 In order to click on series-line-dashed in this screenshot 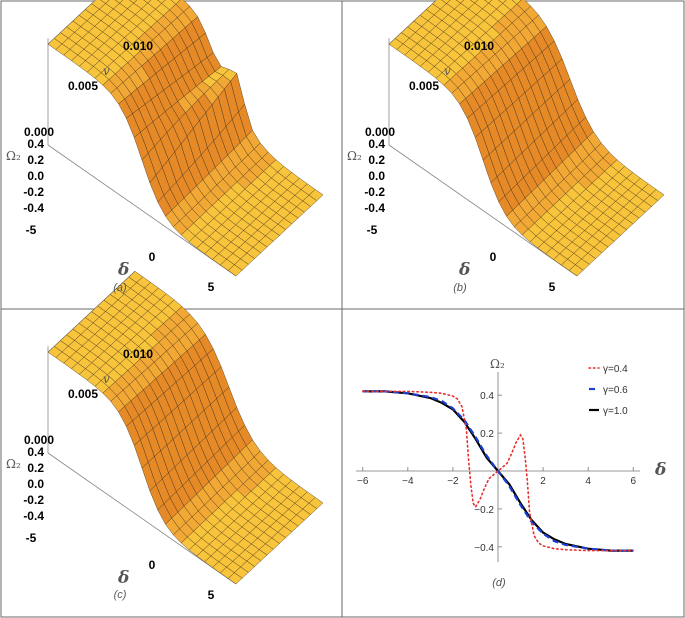, I will do `click(498, 471)`.